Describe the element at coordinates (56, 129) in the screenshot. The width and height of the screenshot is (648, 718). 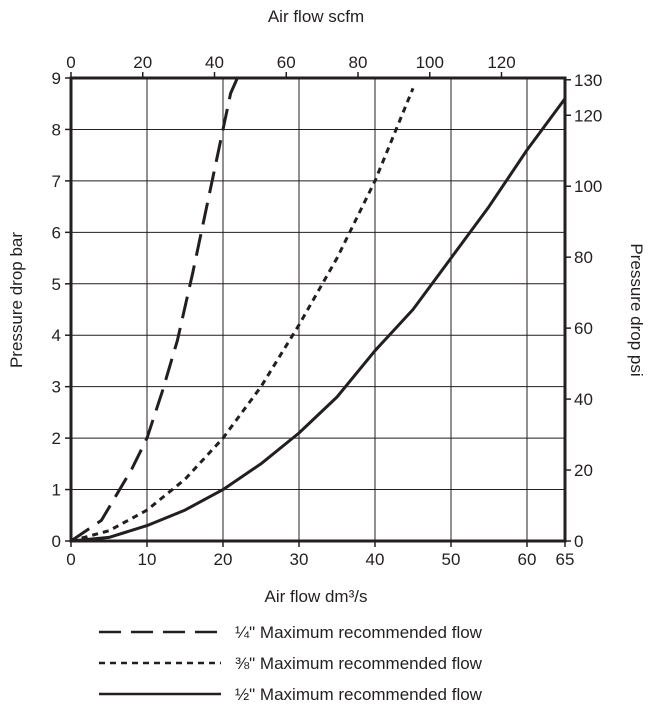
I see `y-tick-label: 8` at that location.